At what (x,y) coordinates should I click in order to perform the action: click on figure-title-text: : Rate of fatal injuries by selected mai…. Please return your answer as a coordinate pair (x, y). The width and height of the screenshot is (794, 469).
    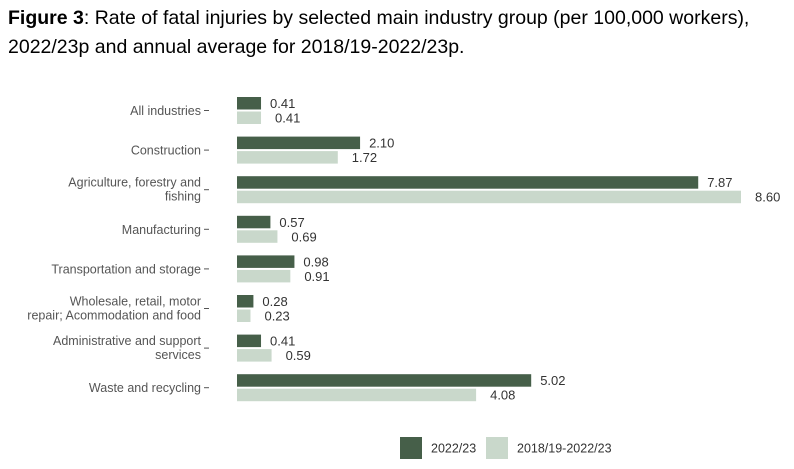
    Looking at the image, I should click on (379, 32).